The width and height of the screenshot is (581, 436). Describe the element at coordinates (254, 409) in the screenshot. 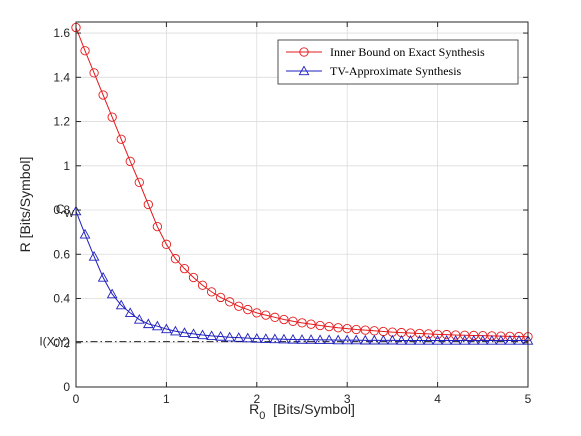

I see `x-axis-label-main: R` at that location.